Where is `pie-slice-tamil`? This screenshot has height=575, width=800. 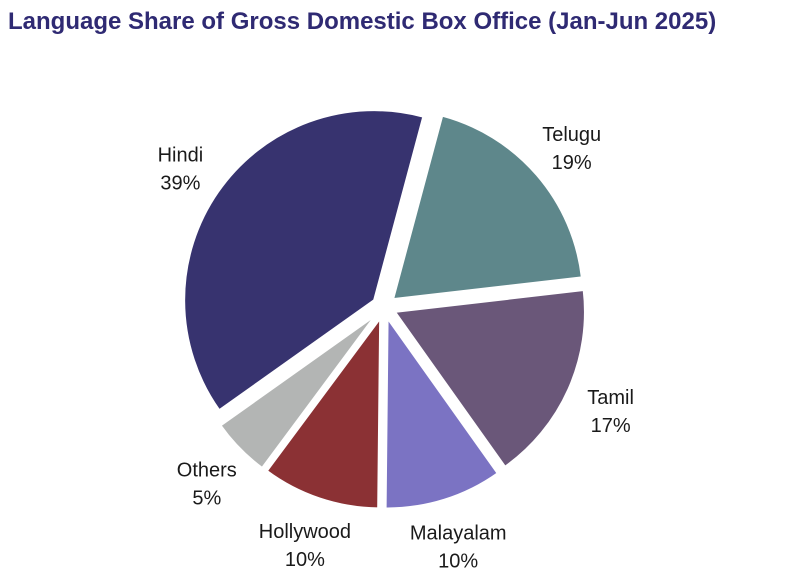
pie-slice-tamil is located at coordinates (489, 378).